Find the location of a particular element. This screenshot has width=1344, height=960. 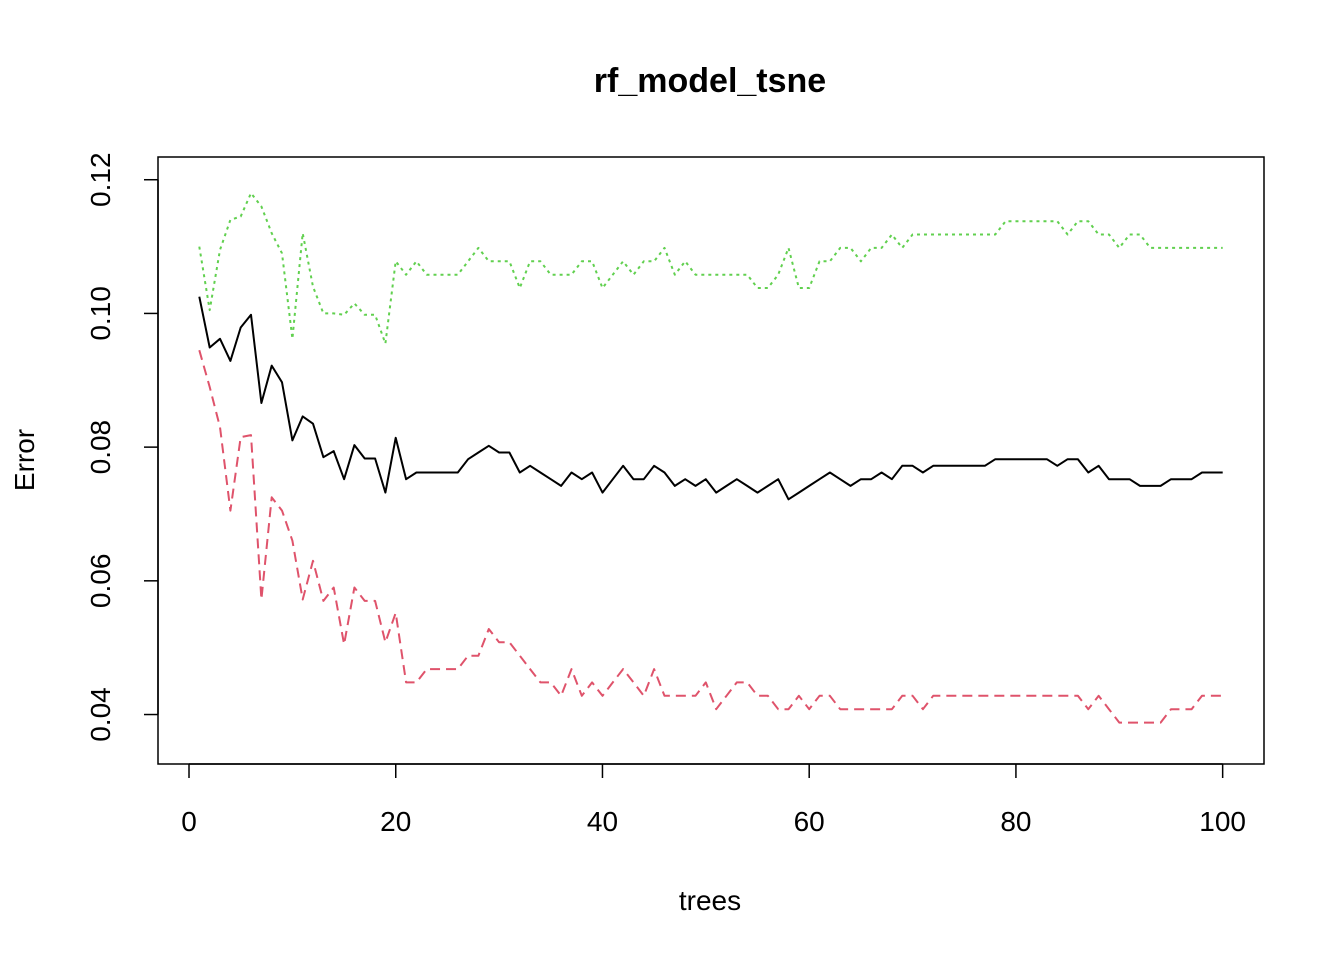

x-axis: 0 20 40 60 80 100 is located at coordinates (713, 800).